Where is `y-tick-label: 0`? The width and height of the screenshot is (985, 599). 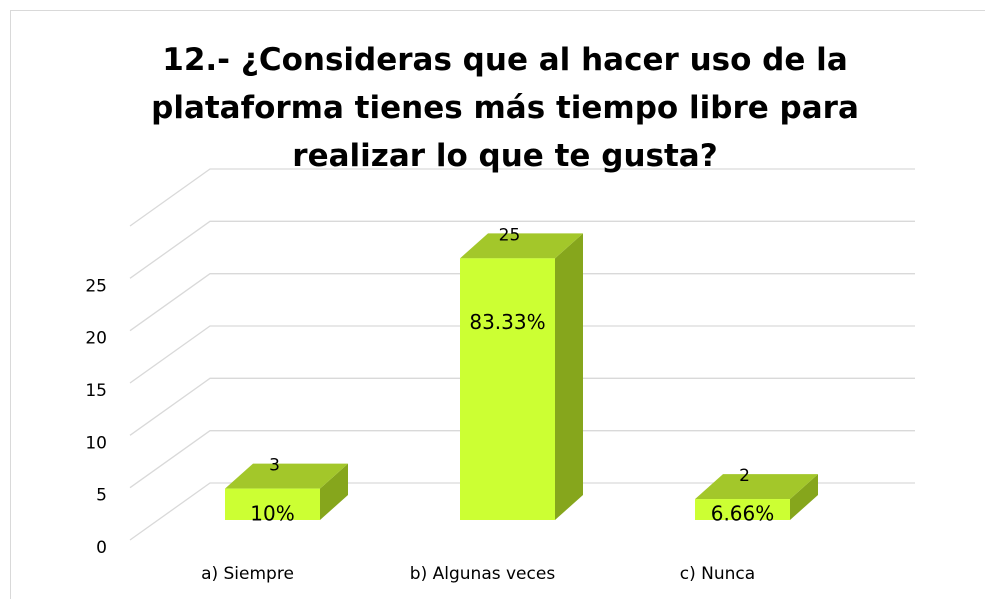
y-tick-label: 0 is located at coordinates (101, 548).